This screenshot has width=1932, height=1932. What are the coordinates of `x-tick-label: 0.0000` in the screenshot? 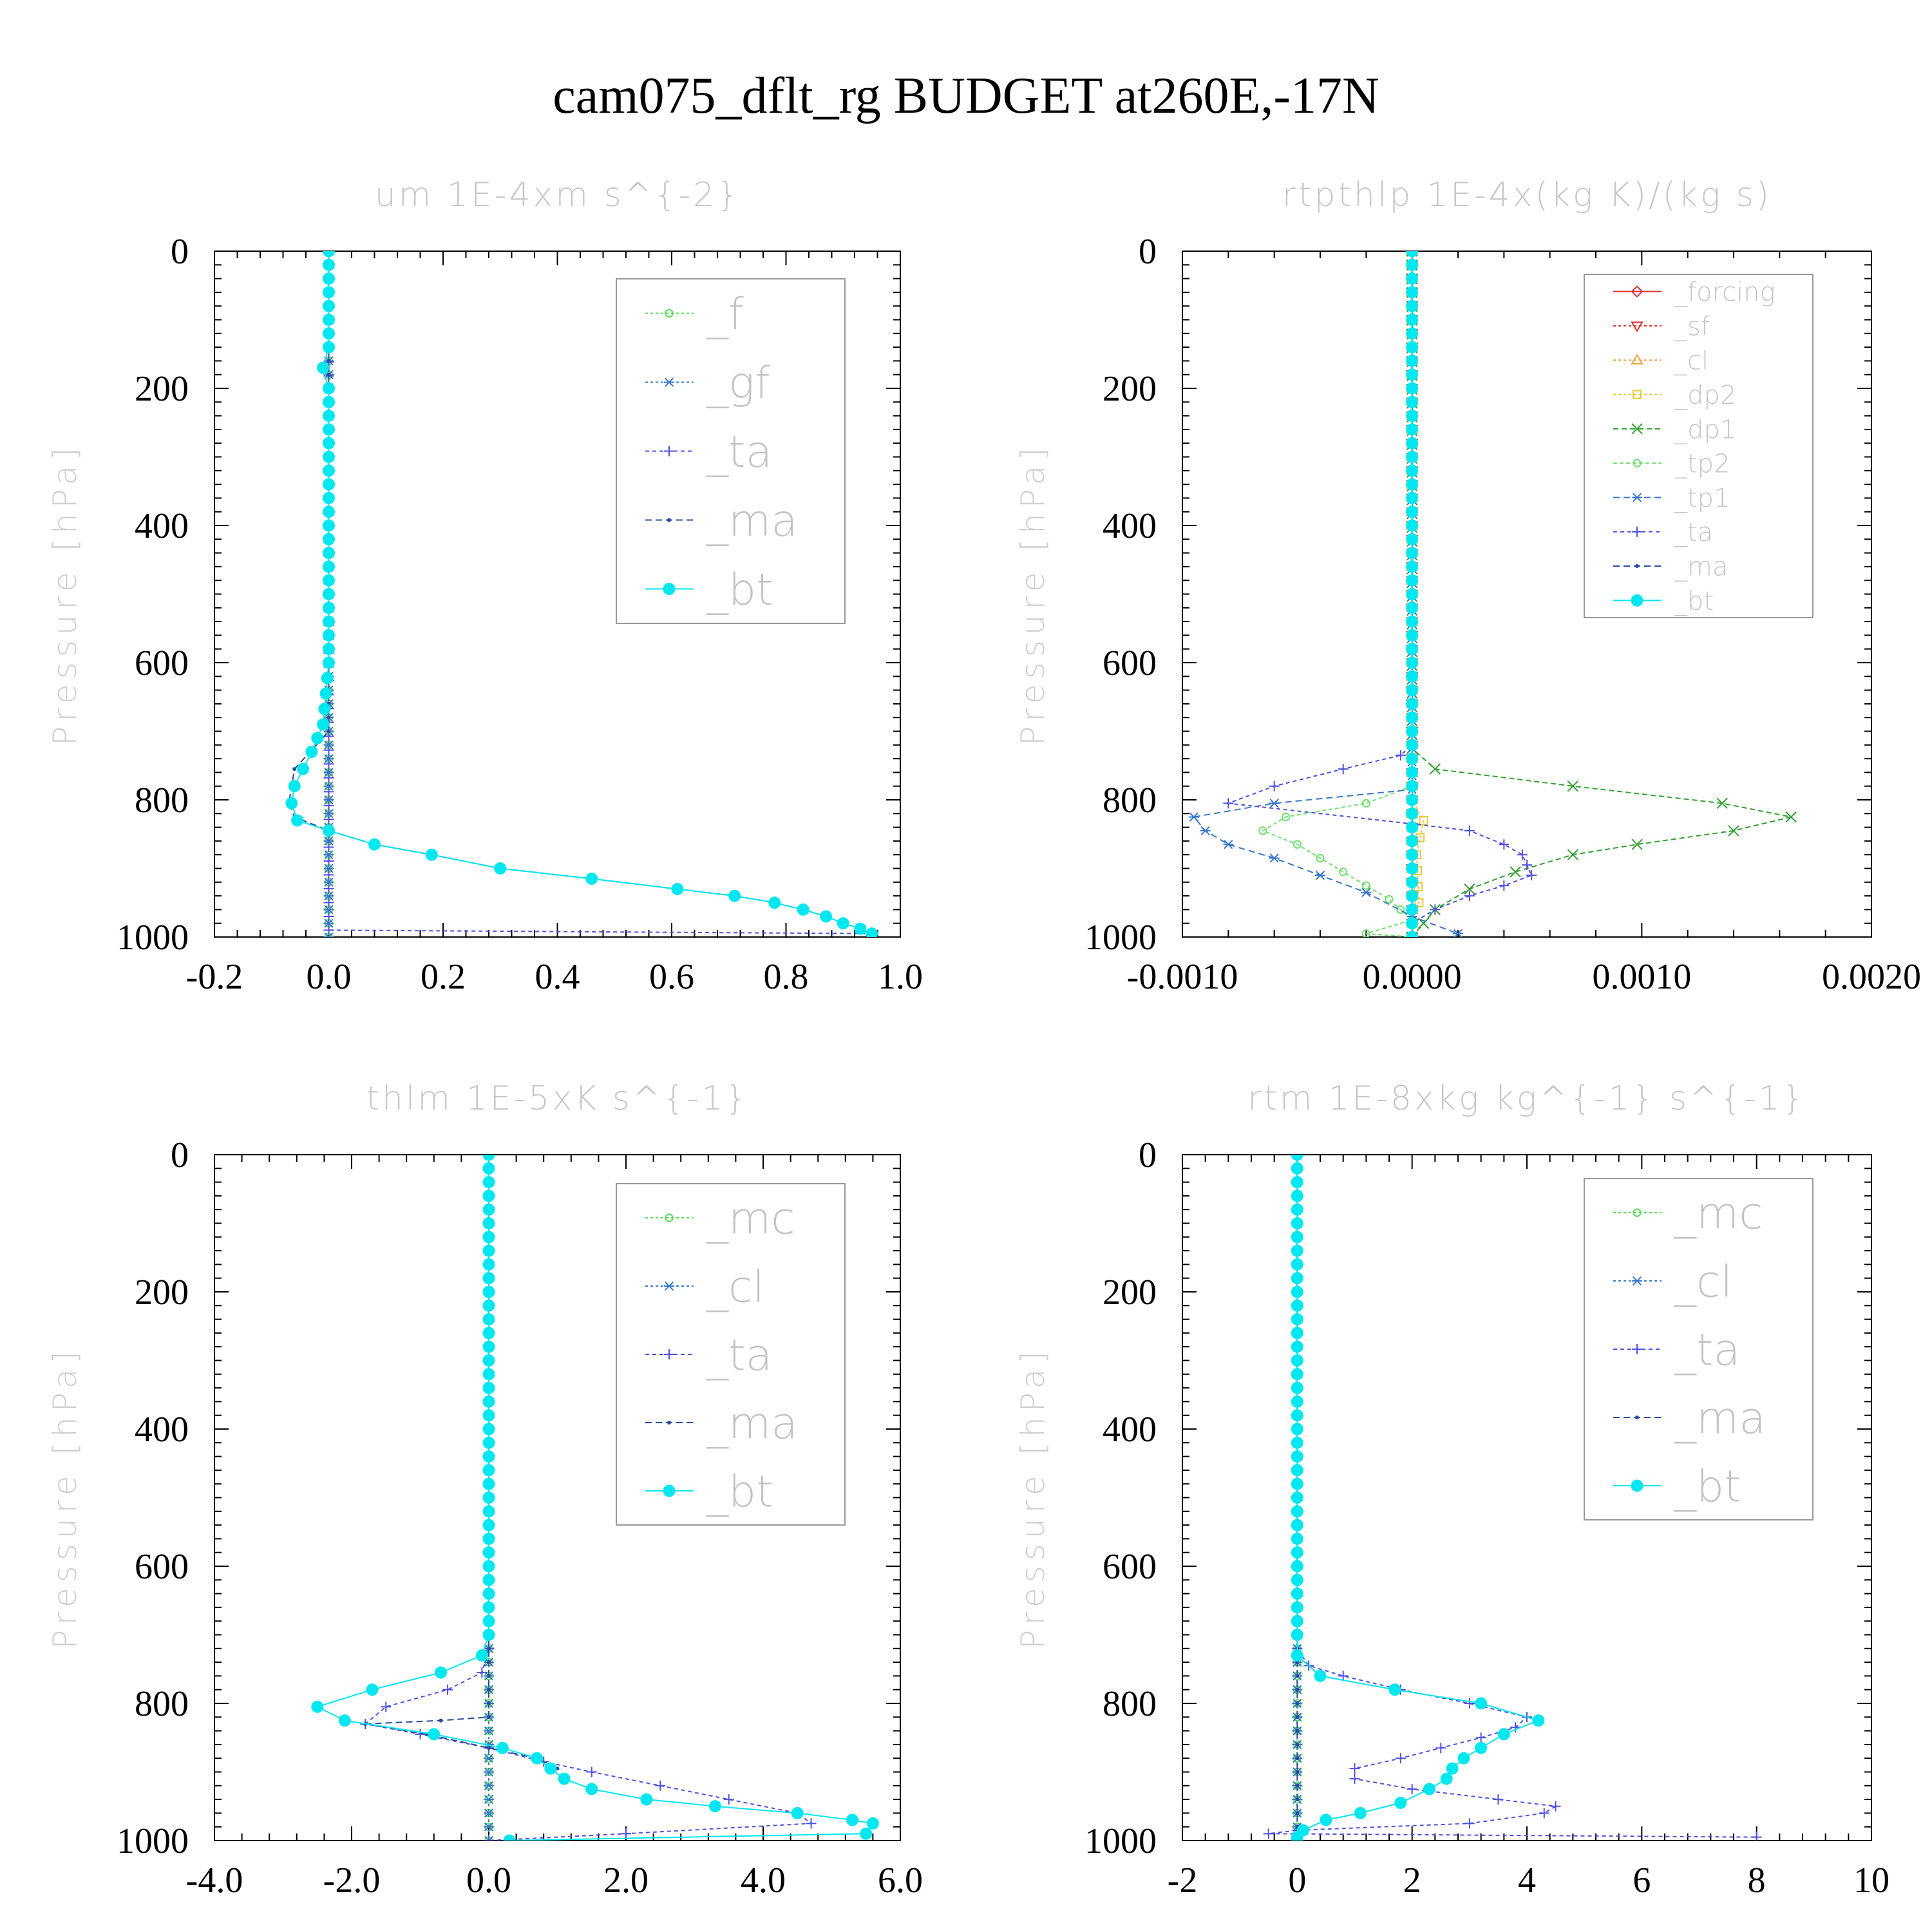 It's located at (1413, 977).